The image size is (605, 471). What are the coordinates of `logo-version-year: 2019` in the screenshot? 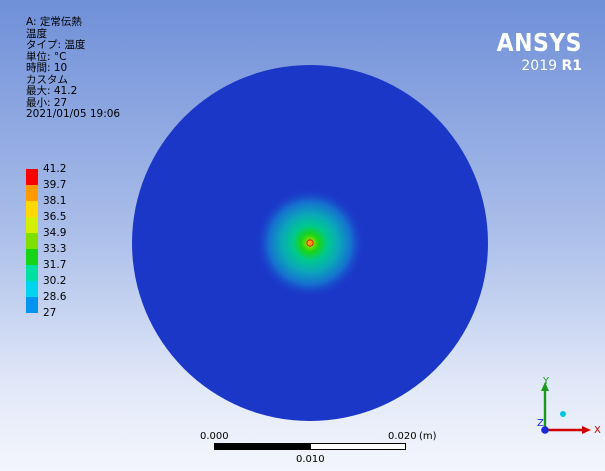 It's located at (539, 66).